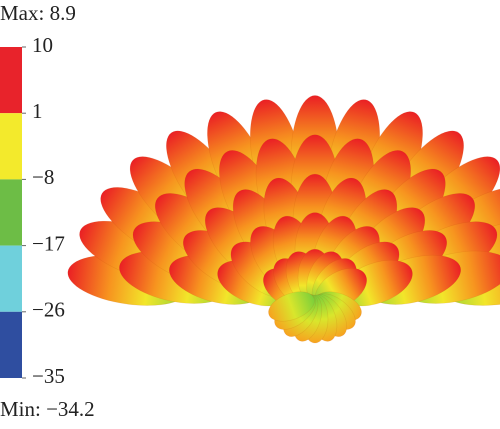  I want to click on tick-label: −8, so click(43, 177).